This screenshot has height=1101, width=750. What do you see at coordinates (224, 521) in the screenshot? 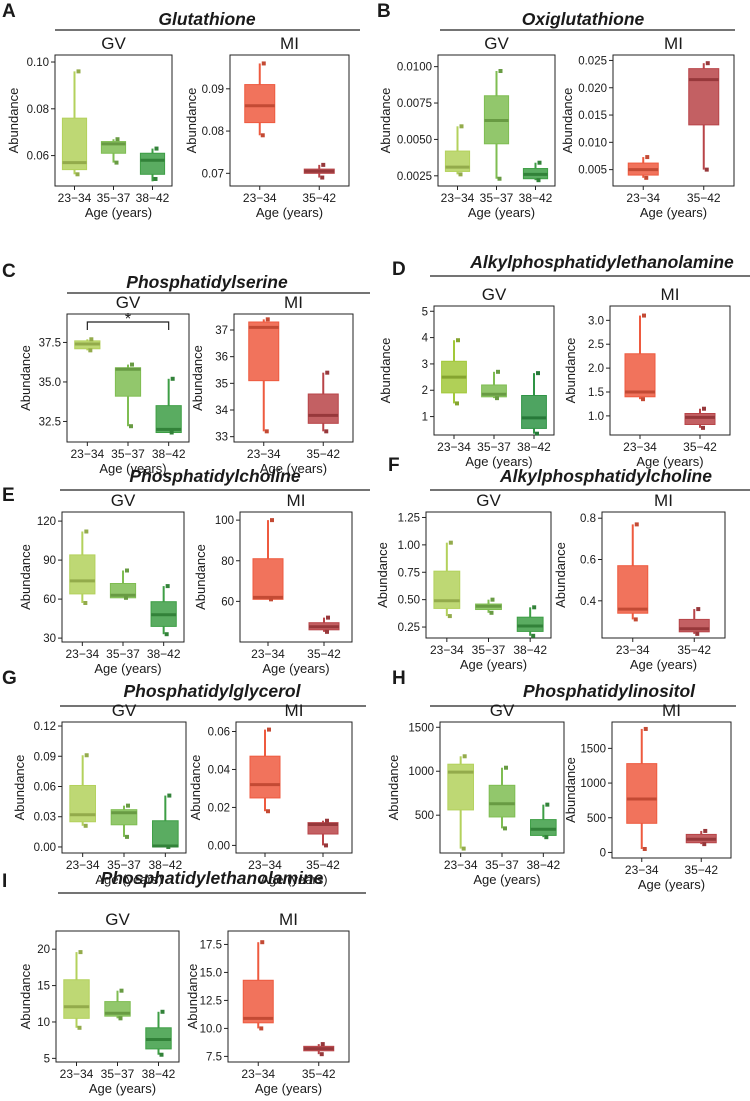
I see `y-tick-label: 100` at bounding box center [224, 521].